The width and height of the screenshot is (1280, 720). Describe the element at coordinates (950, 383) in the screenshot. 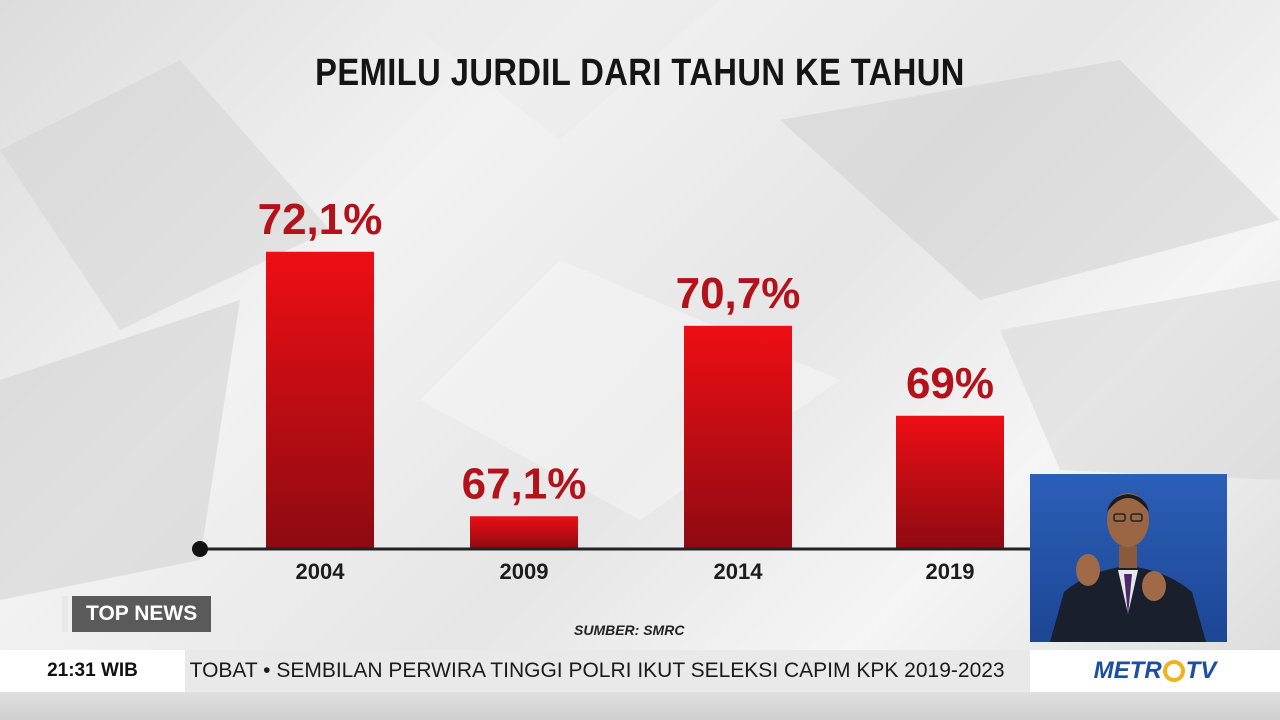

I see `value-label-2019: 69%` at that location.